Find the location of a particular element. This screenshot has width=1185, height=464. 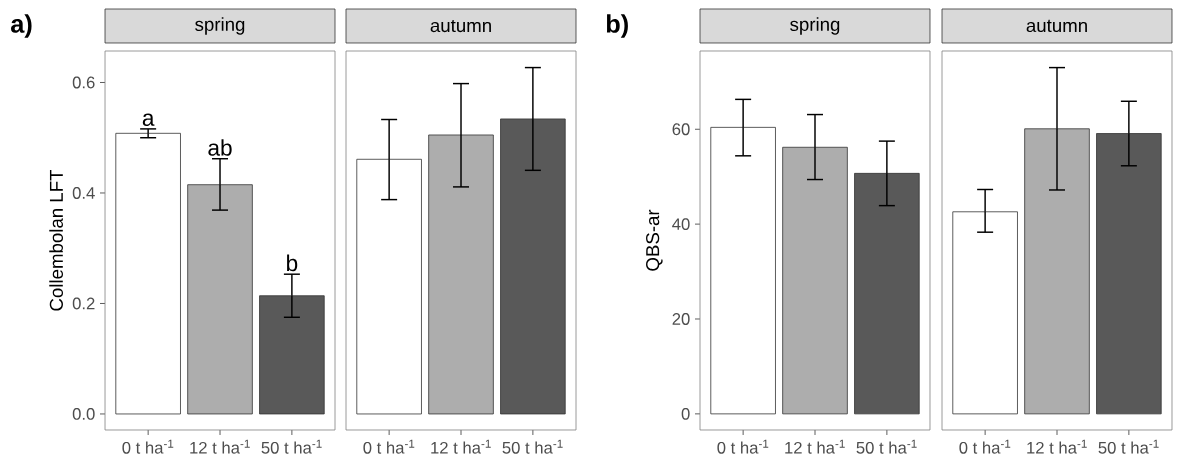

y-tick-label: 0 is located at coordinates (685, 413).